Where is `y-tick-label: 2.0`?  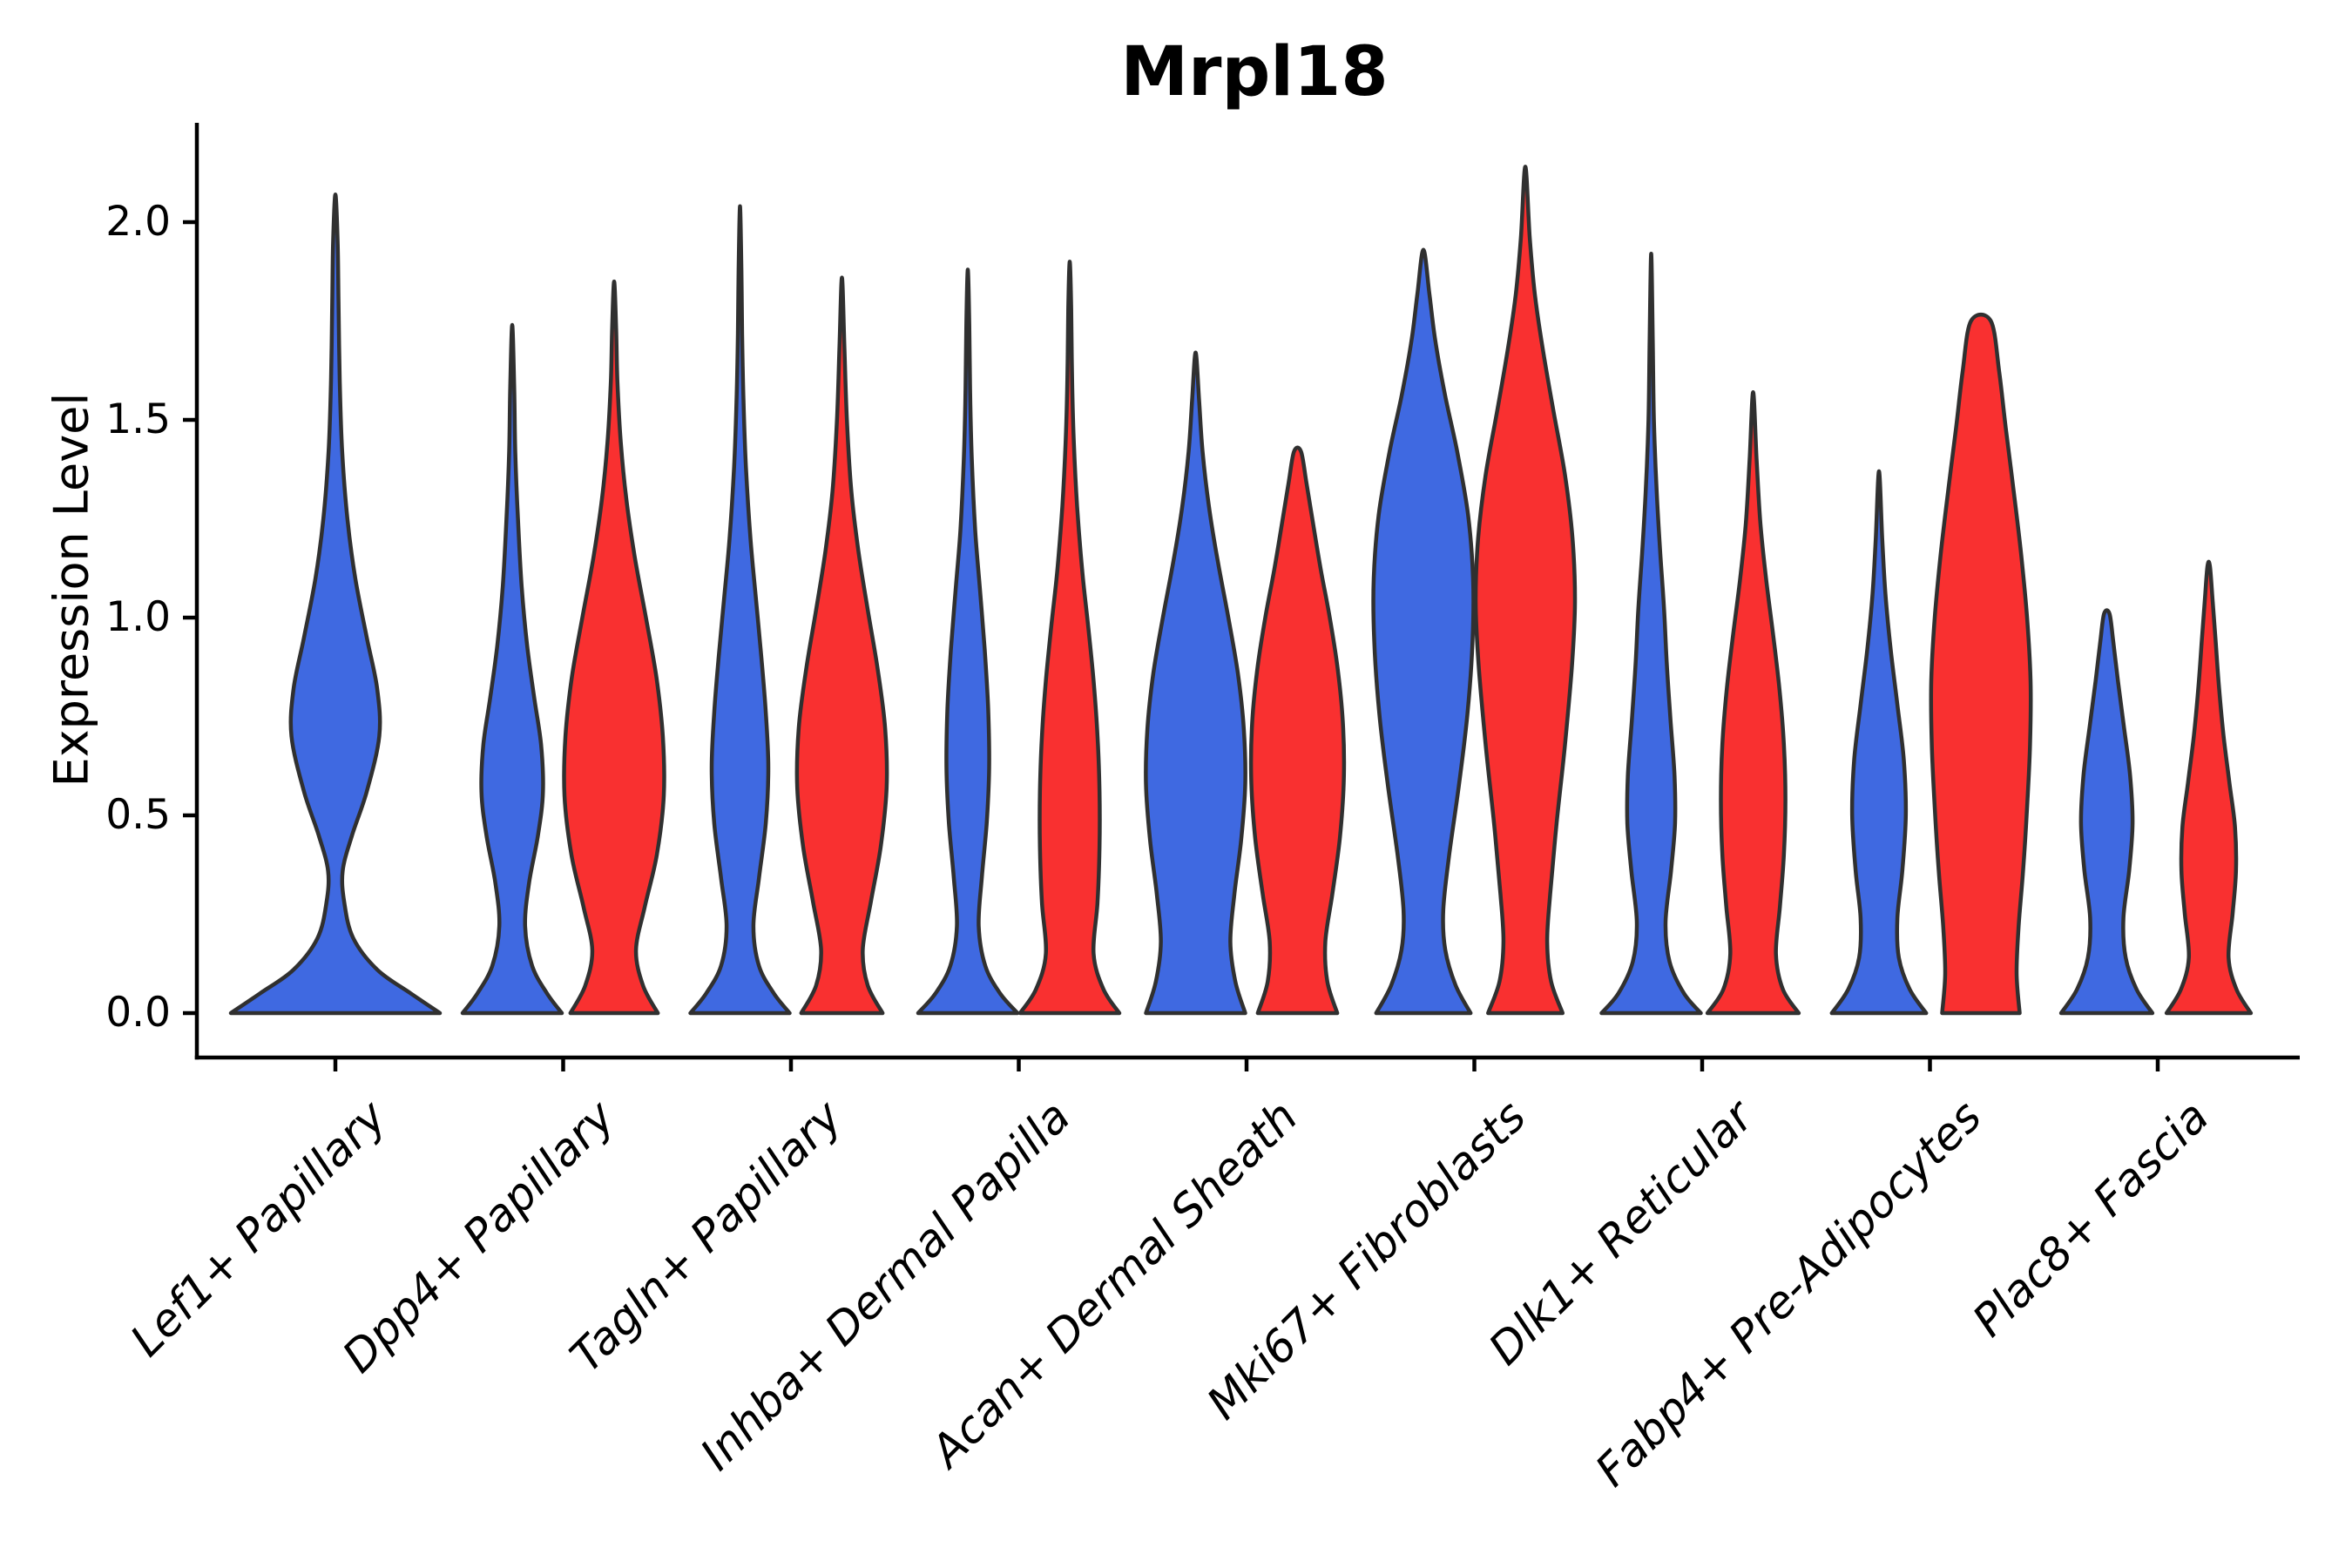
y-tick-label: 2.0 is located at coordinates (138, 222).